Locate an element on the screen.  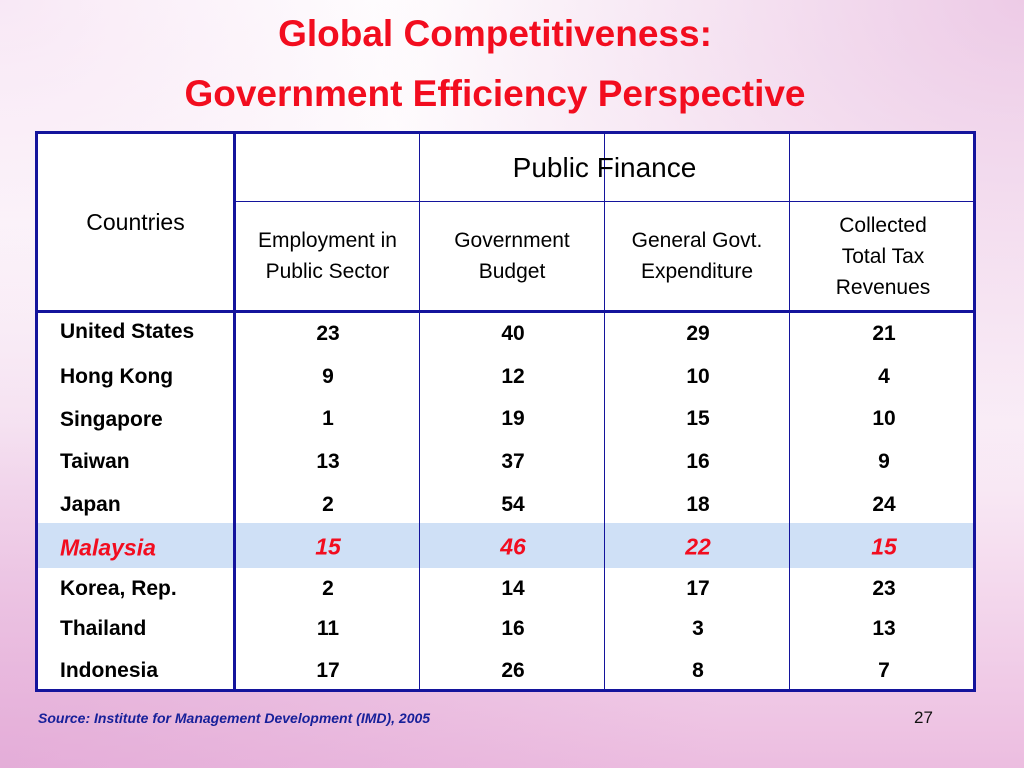
table-cell-value: 1 is located at coordinates (328, 418).